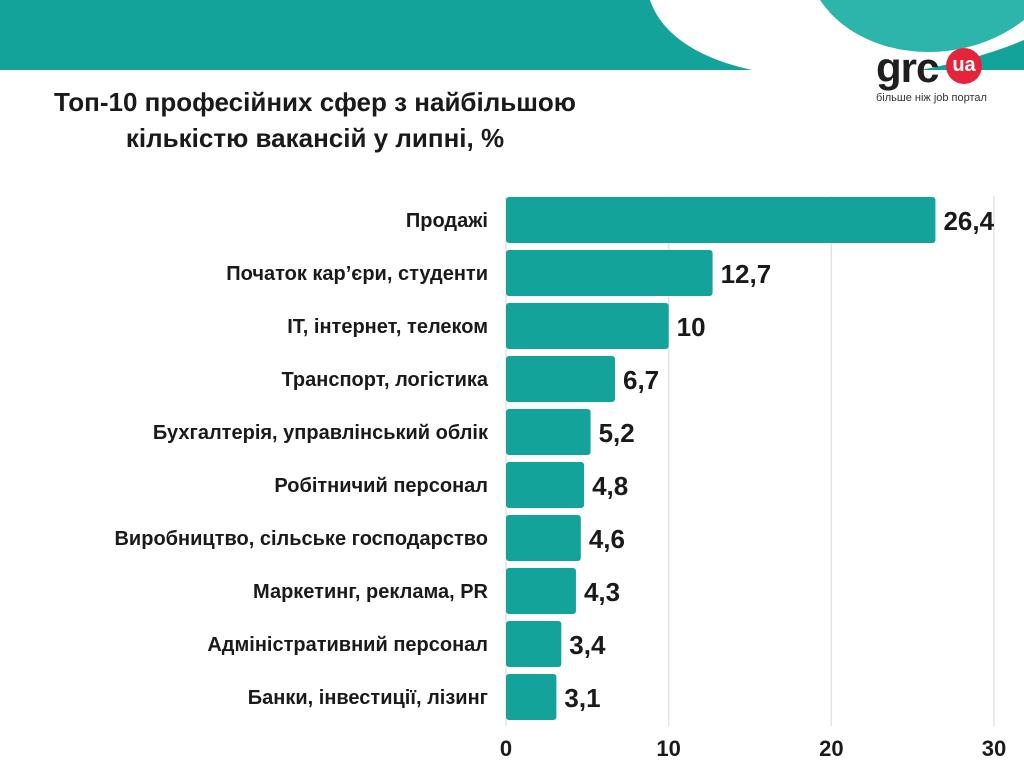 This screenshot has width=1024, height=764. Describe the element at coordinates (370, 592) in the screenshot. I see `category-label-8: Маркетинг, реклама, PR` at that location.